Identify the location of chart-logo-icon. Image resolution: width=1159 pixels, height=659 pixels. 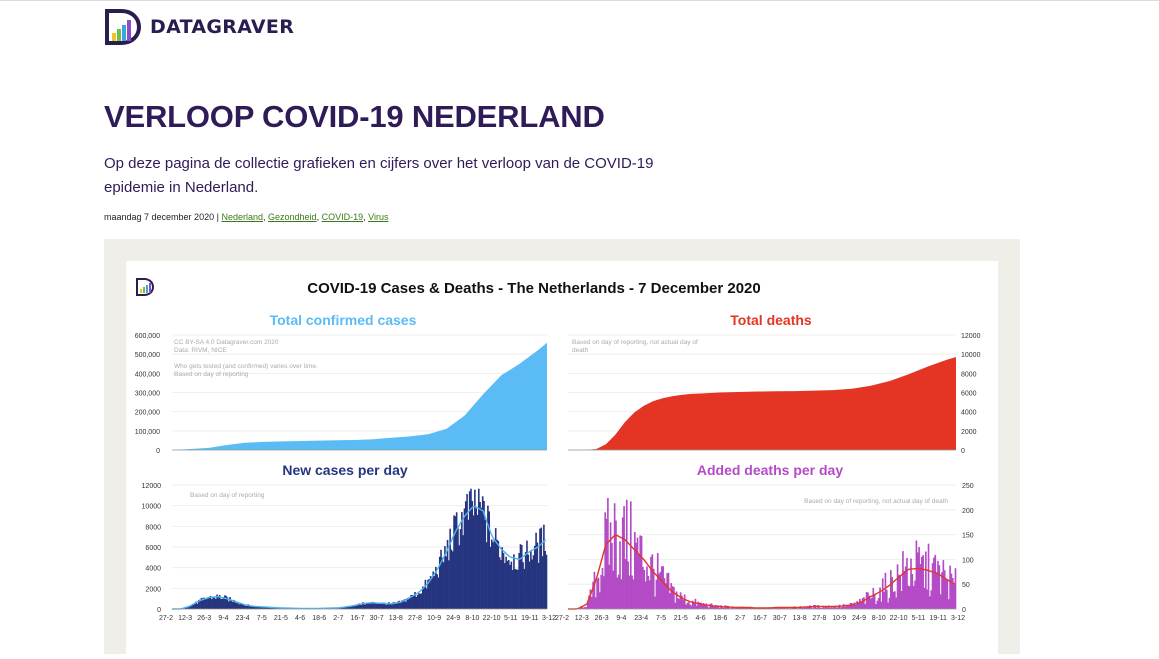
(145, 287).